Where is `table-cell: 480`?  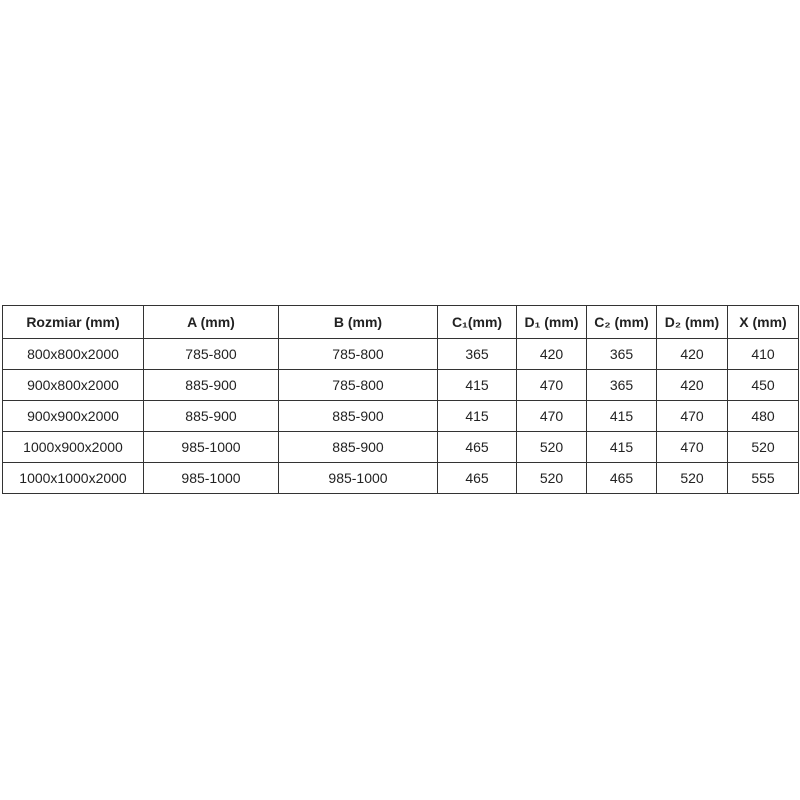
table-cell: 480 is located at coordinates (763, 416).